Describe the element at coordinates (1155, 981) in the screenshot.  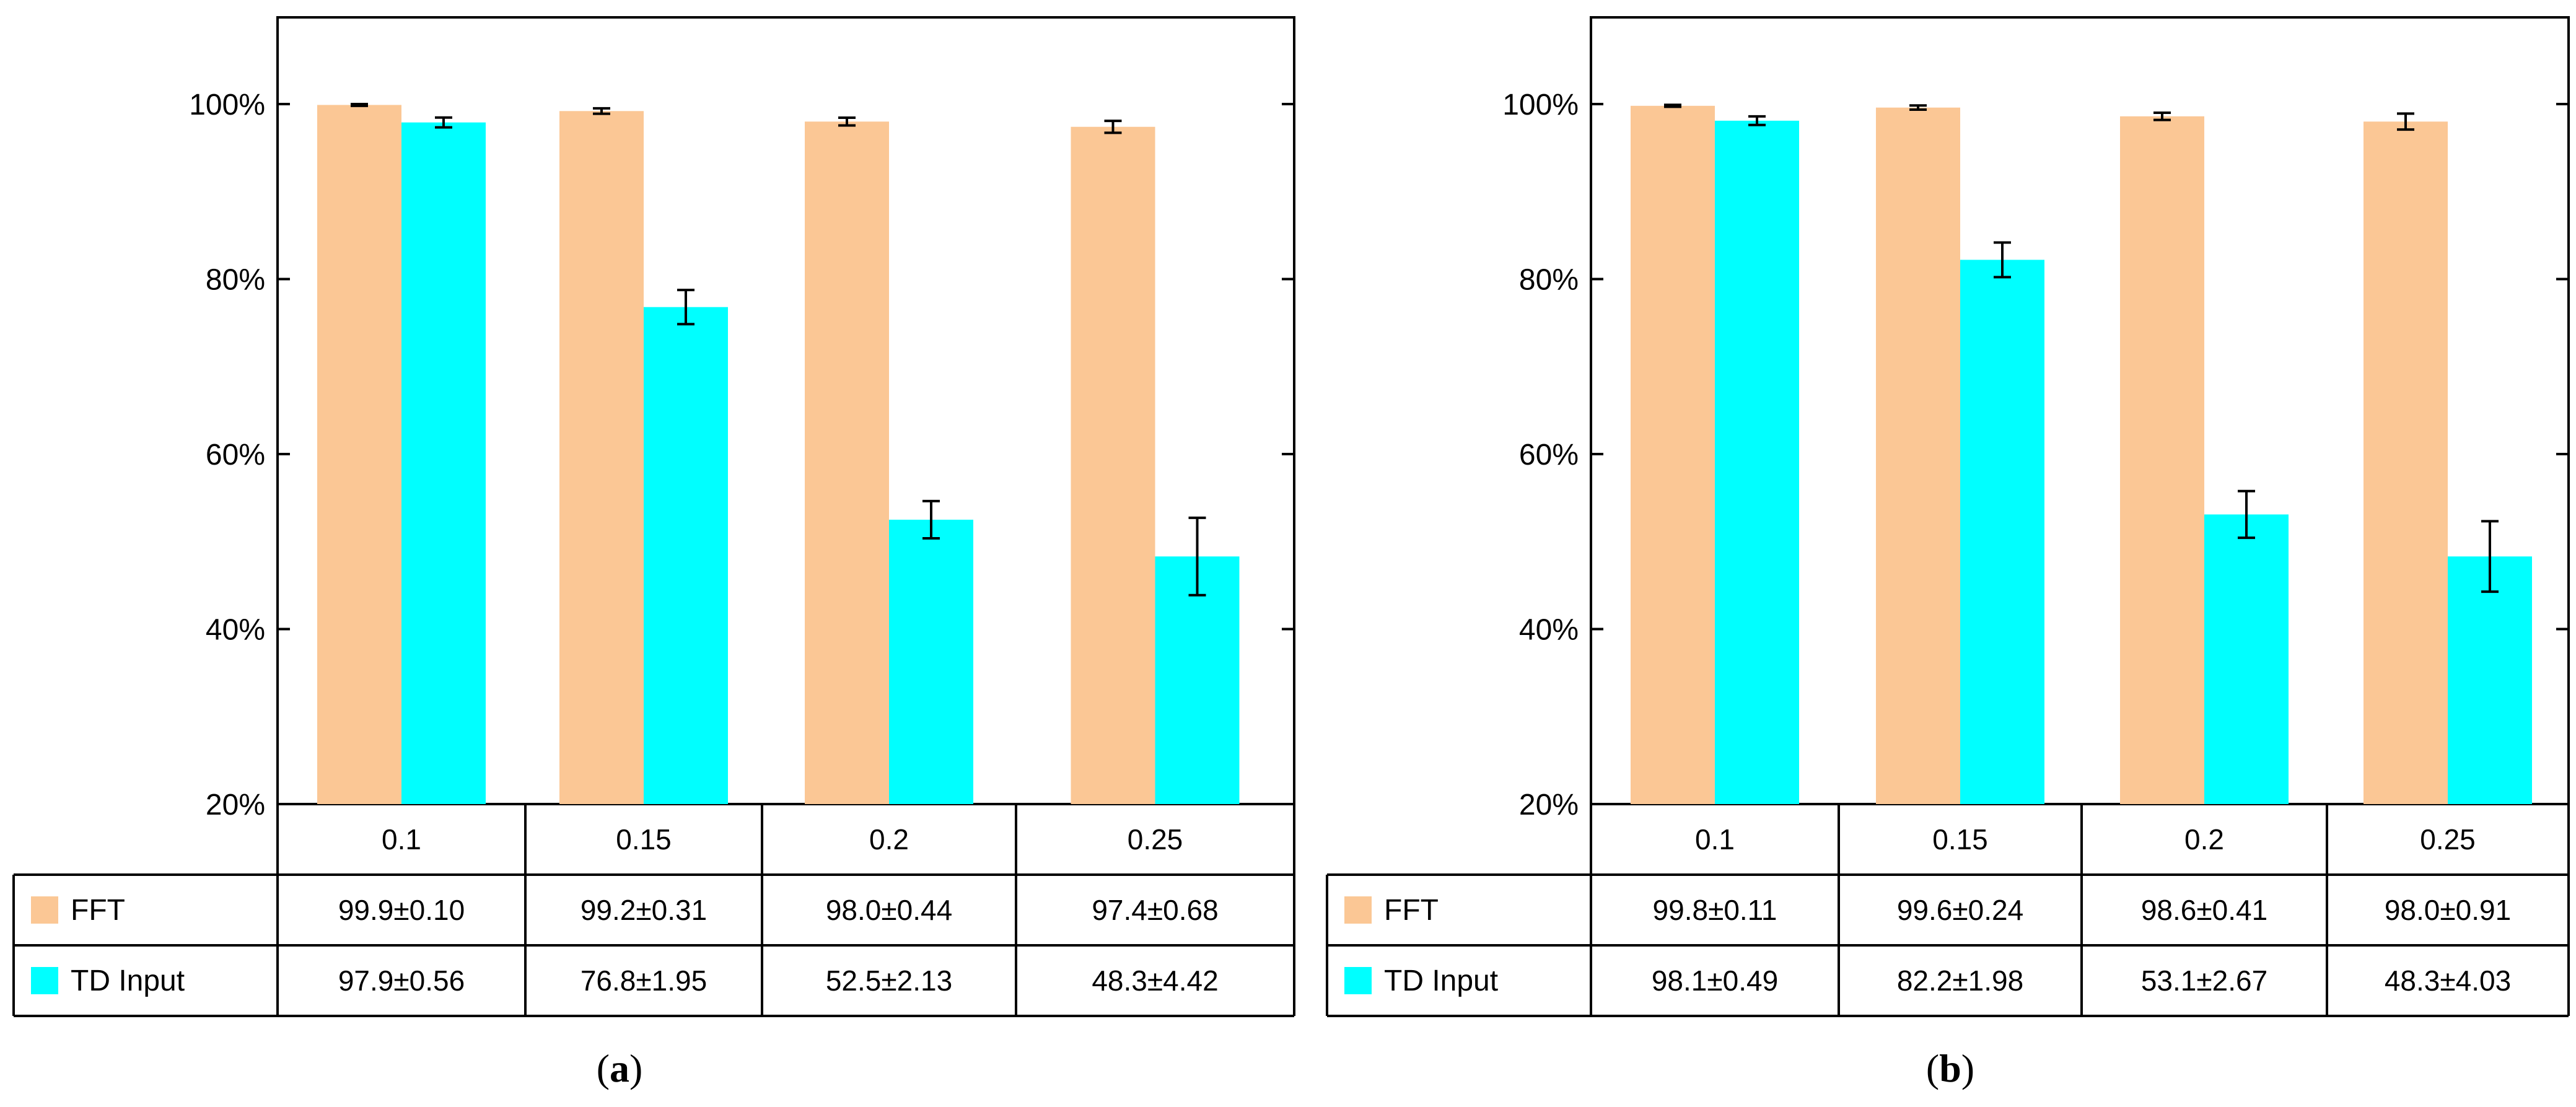
I see `data-label: 48.3±4.42` at that location.